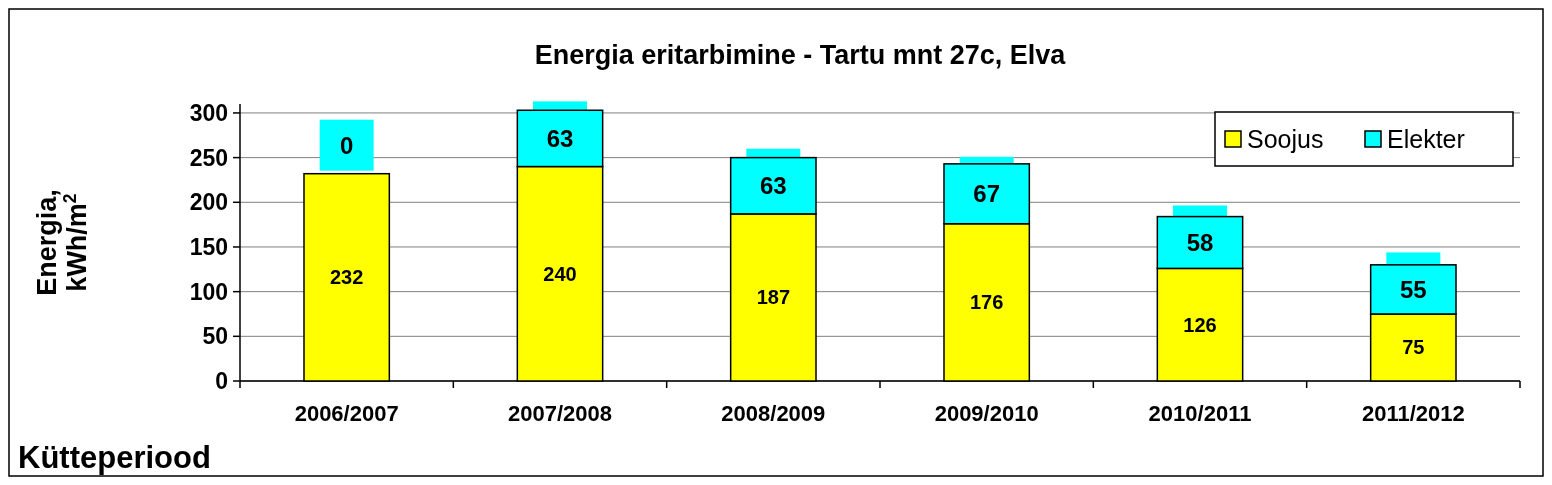 The height and width of the screenshot is (485, 1552). Describe the element at coordinates (114, 457) in the screenshot. I see `x-axis-title: Kütteperiood` at that location.